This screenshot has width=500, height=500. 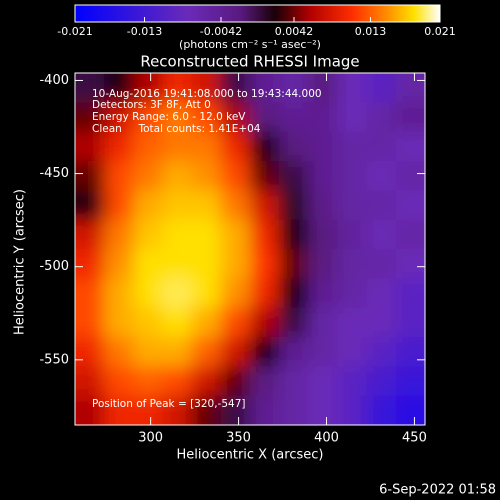 I want to click on colorbar-tick-label: -0.0042, so click(x=221, y=31).